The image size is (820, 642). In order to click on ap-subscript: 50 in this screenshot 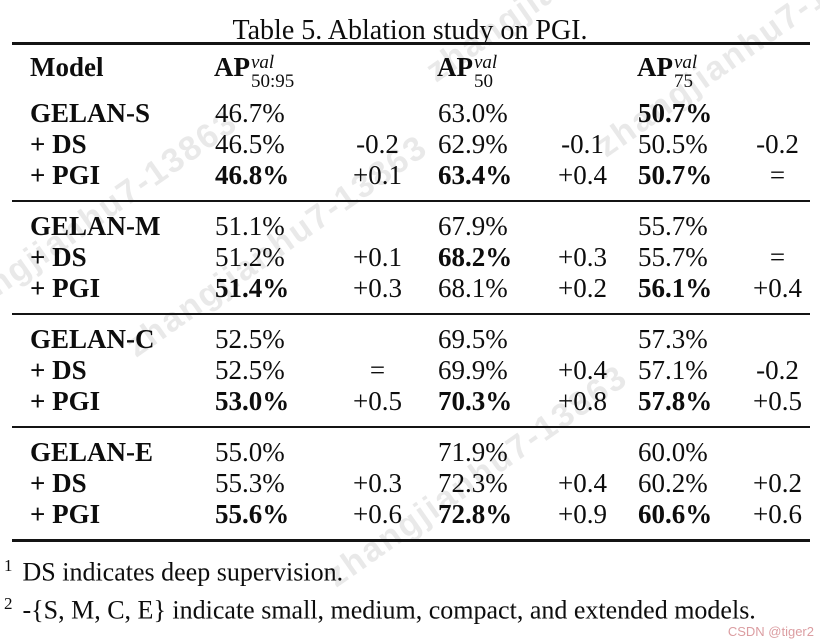, I will do `click(483, 82)`.